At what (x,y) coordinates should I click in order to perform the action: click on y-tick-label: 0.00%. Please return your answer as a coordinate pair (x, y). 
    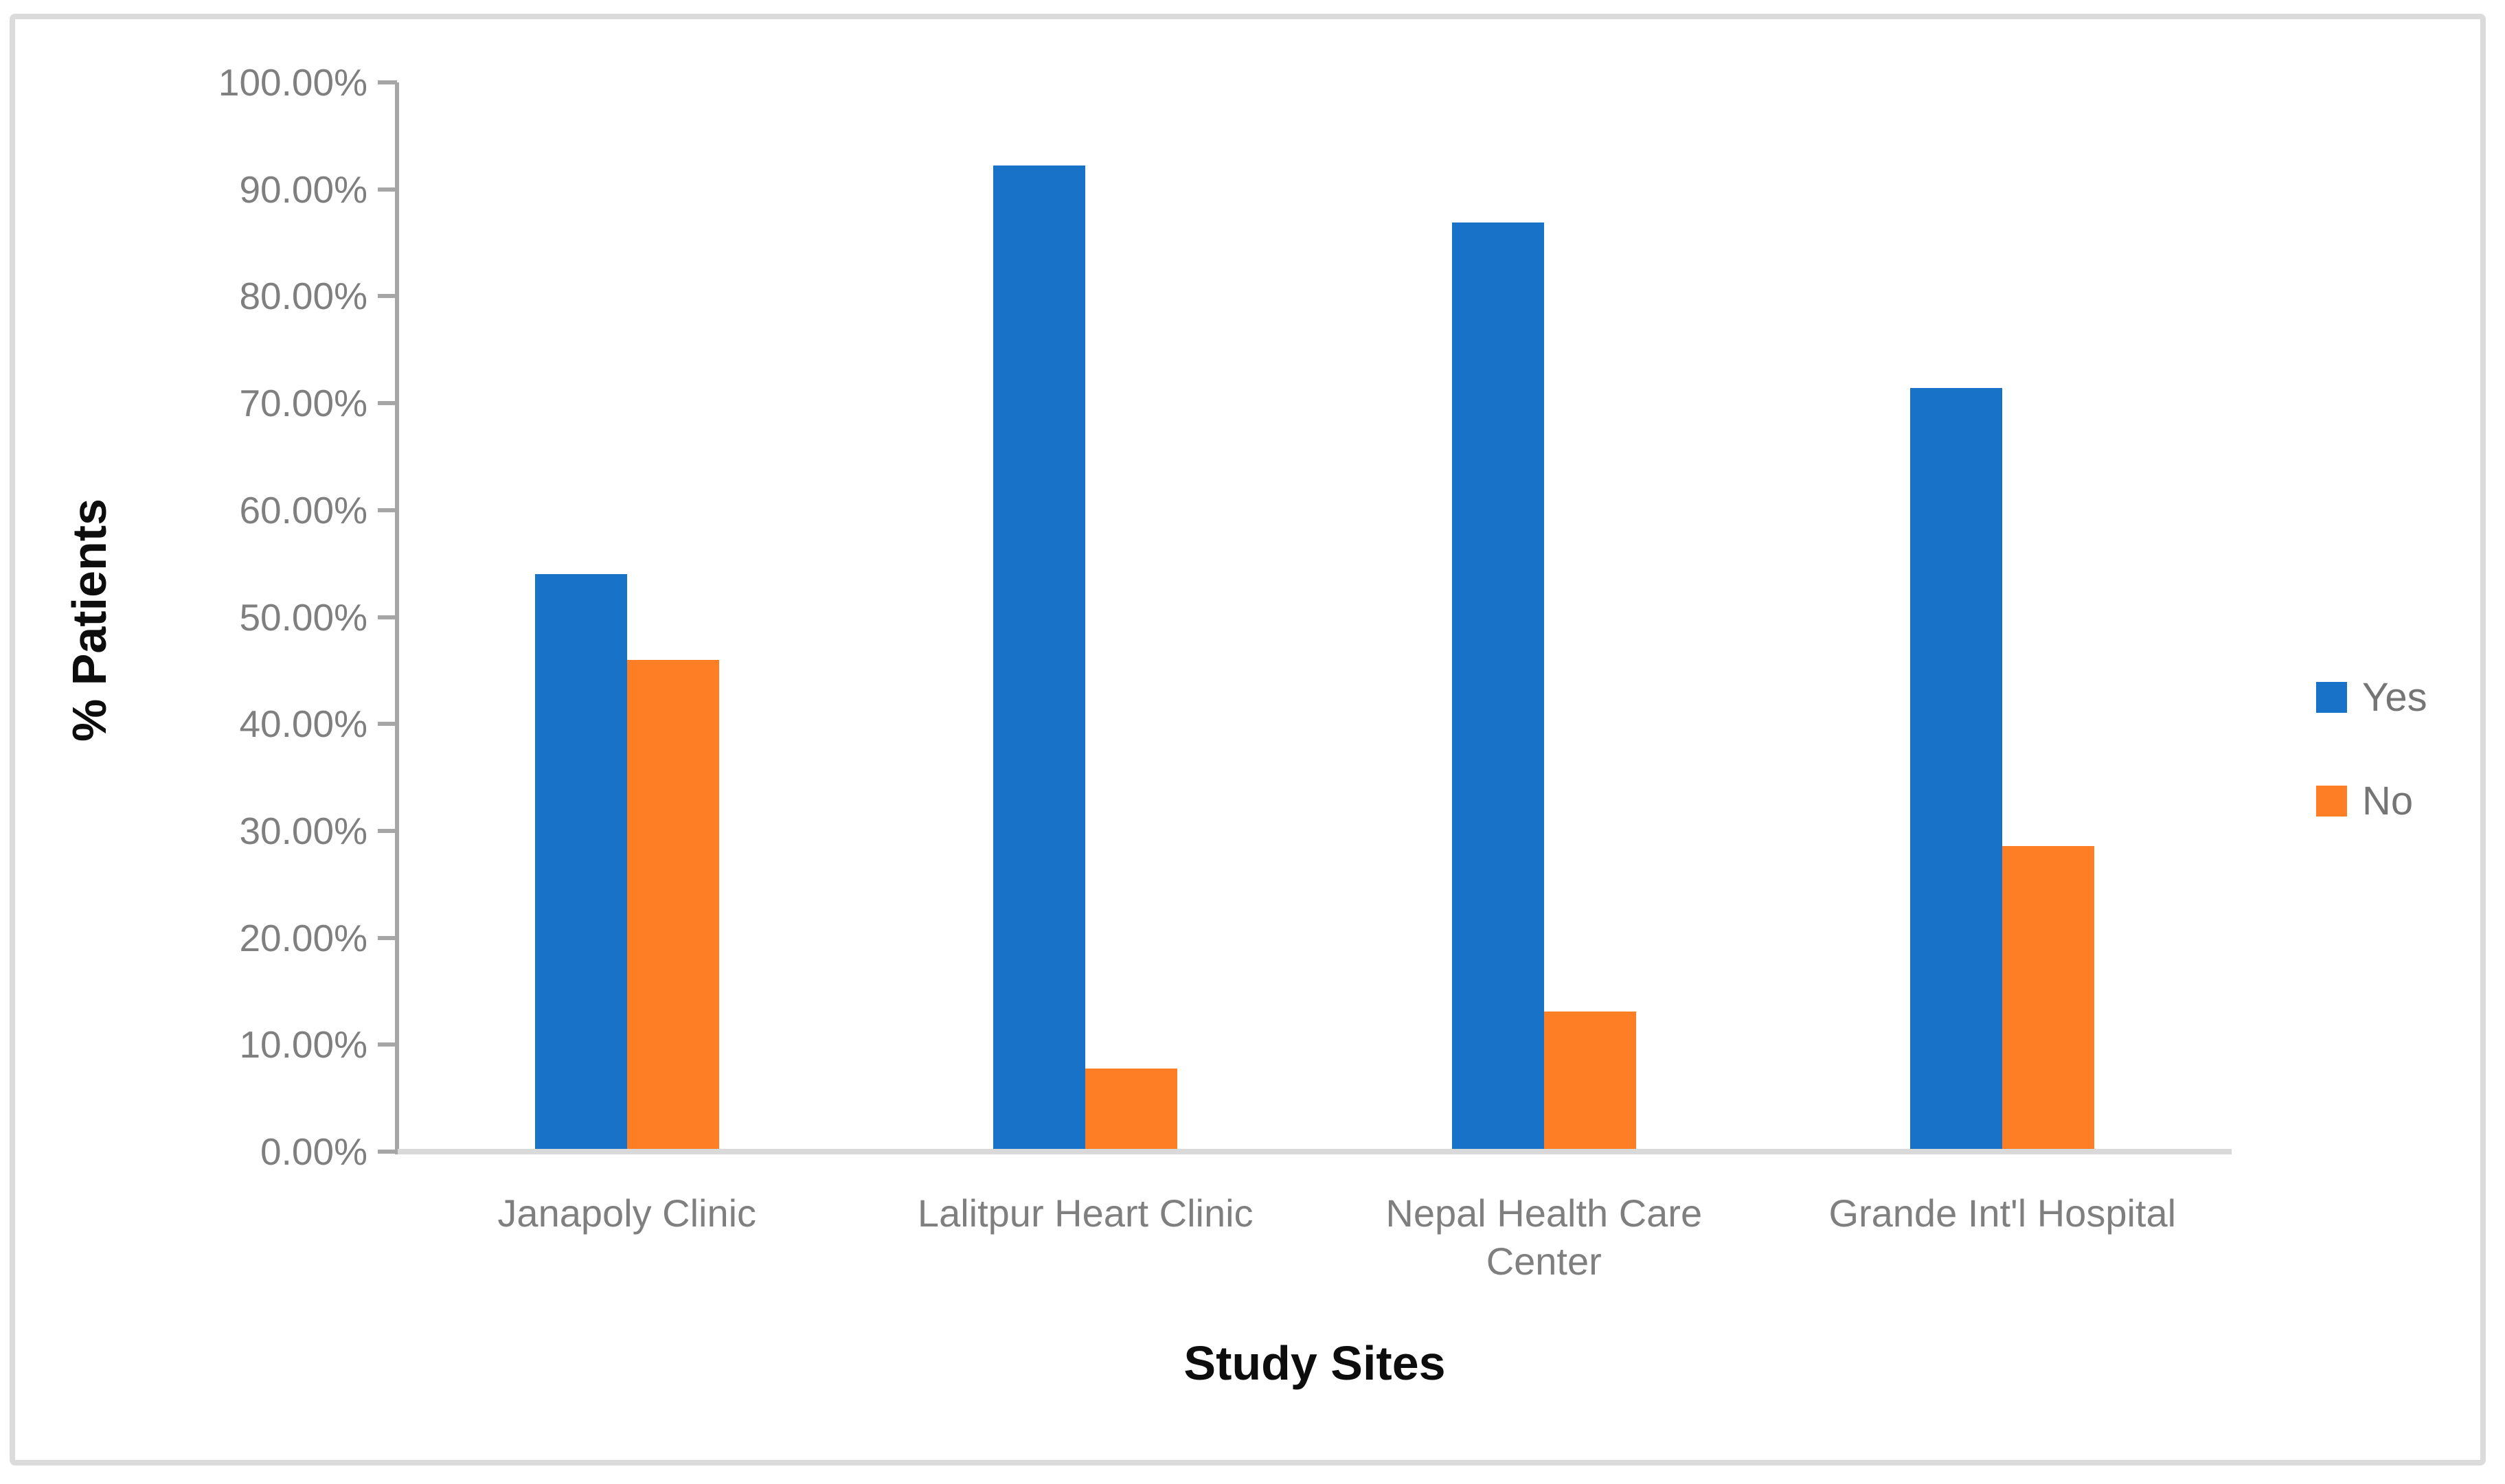
    Looking at the image, I should click on (314, 1152).